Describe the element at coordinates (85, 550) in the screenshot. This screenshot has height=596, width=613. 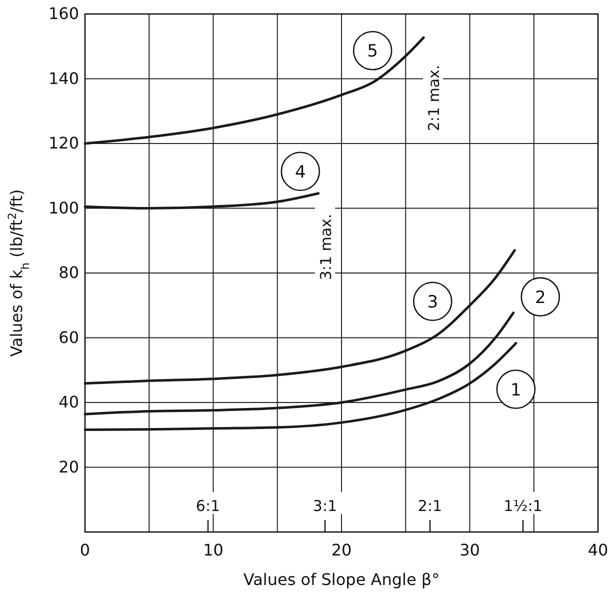
I see `x-tick-label: 0` at that location.